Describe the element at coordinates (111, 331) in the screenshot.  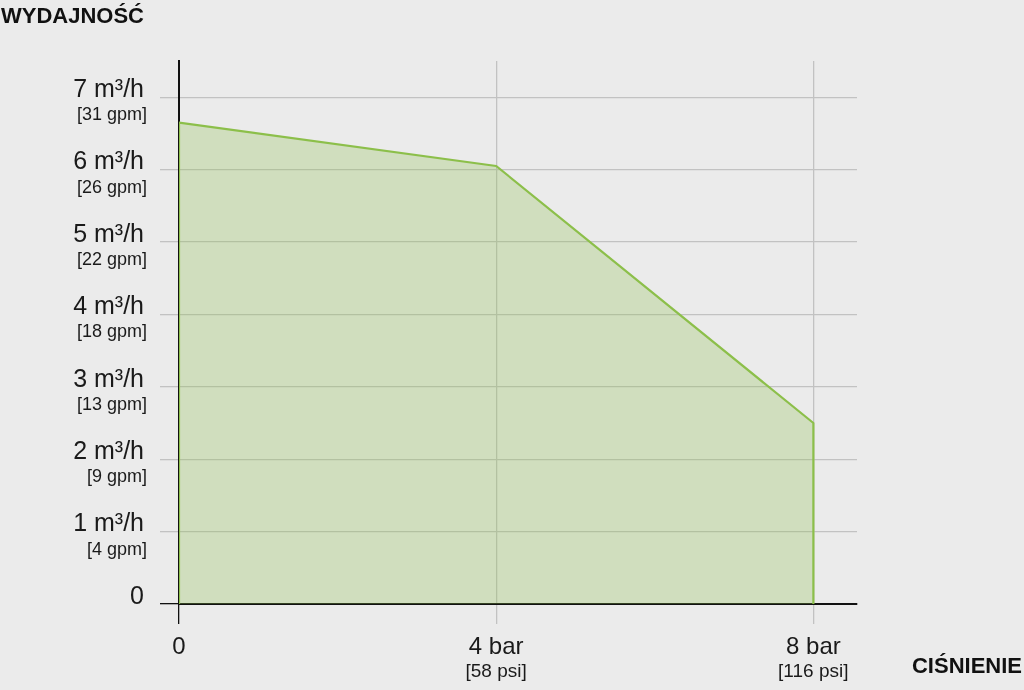
I see `y2-tick-label: [18 gpm]` at that location.